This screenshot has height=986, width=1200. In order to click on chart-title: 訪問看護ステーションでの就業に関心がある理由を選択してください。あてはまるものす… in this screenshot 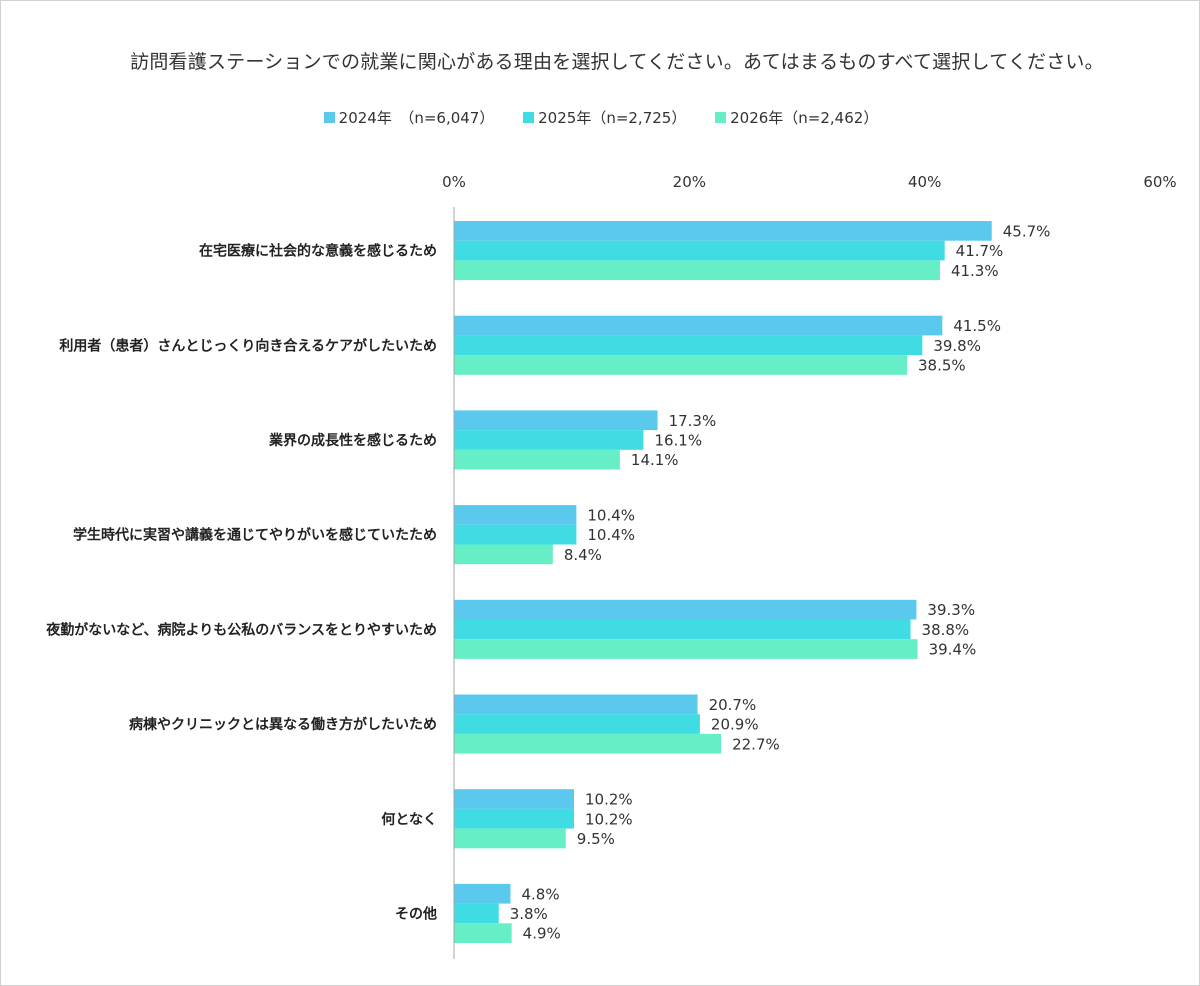, I will do `click(617, 62)`.